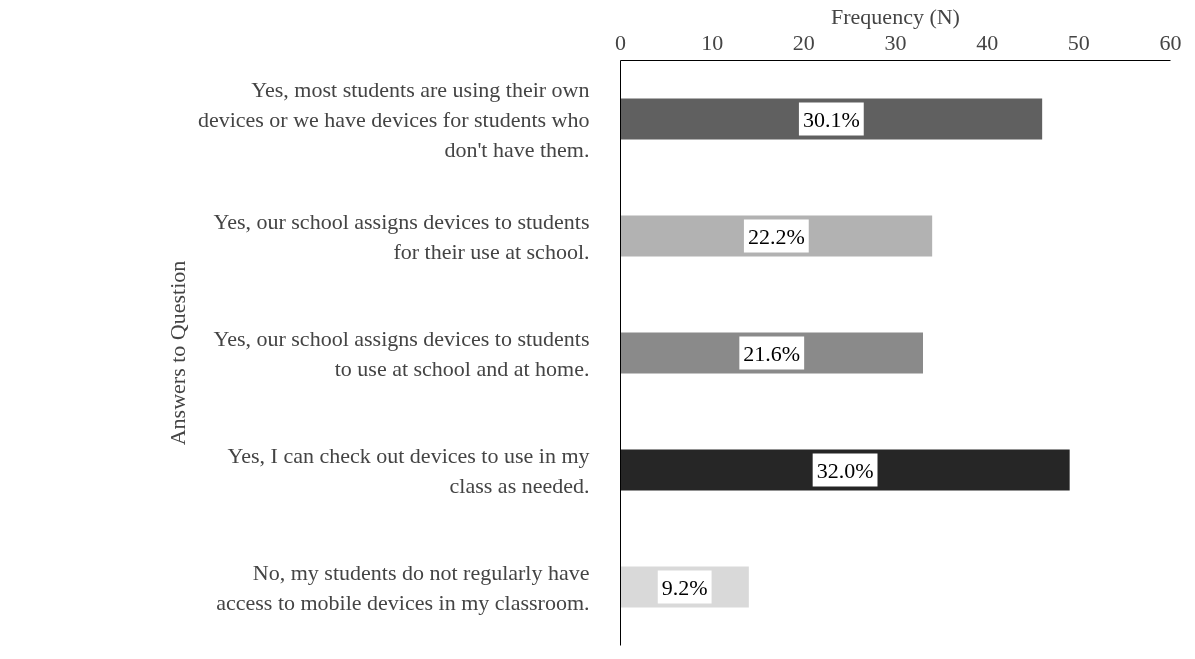 The height and width of the screenshot is (659, 1195). I want to click on bar, so click(845, 470).